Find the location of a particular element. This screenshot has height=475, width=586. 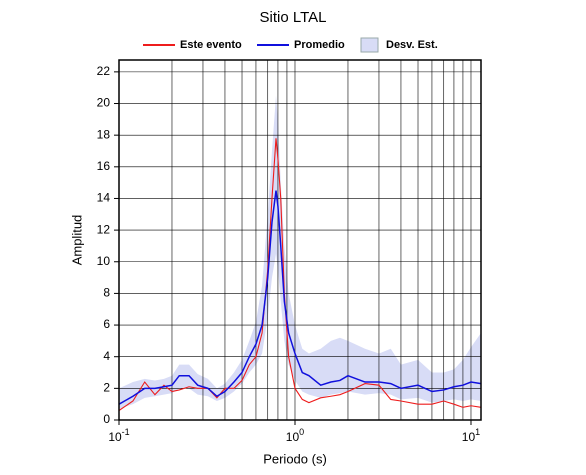

y-tick-label: 0 is located at coordinates (106, 419).